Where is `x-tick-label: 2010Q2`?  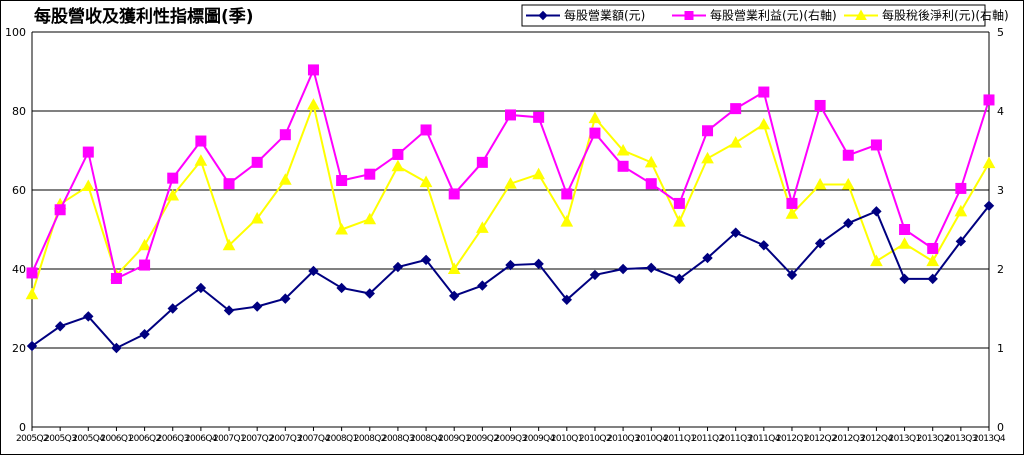
x-tick-label: 2010Q2 is located at coordinates (595, 439).